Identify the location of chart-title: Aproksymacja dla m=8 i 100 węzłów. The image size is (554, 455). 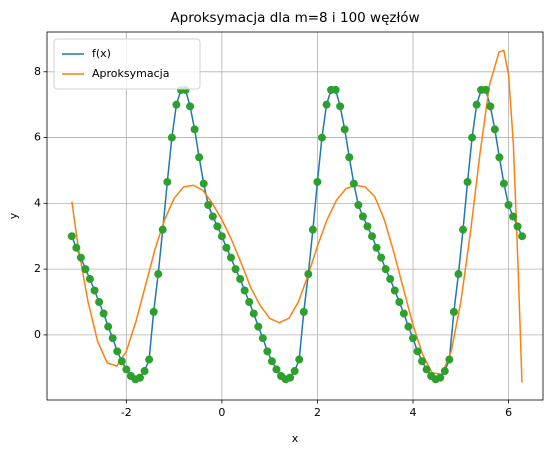
(294, 18).